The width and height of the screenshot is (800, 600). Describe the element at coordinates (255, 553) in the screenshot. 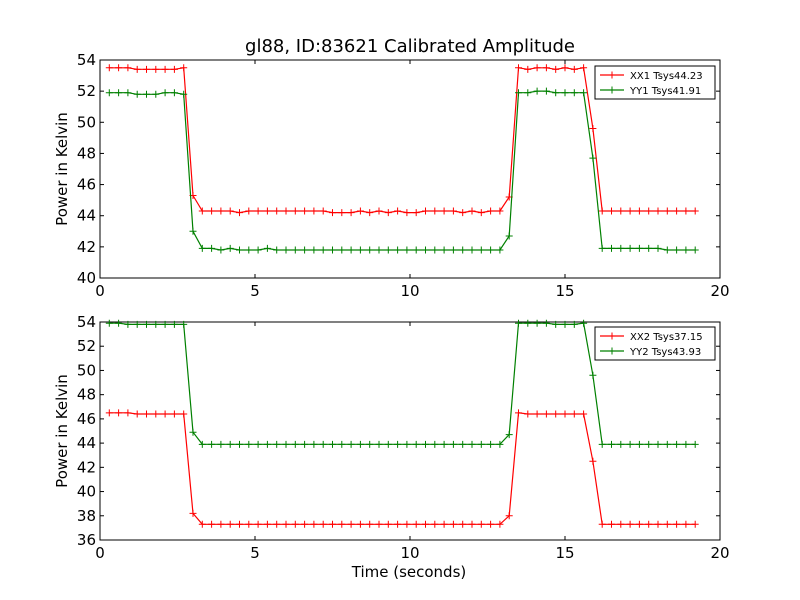

I see `x-tick-label: 5` at that location.